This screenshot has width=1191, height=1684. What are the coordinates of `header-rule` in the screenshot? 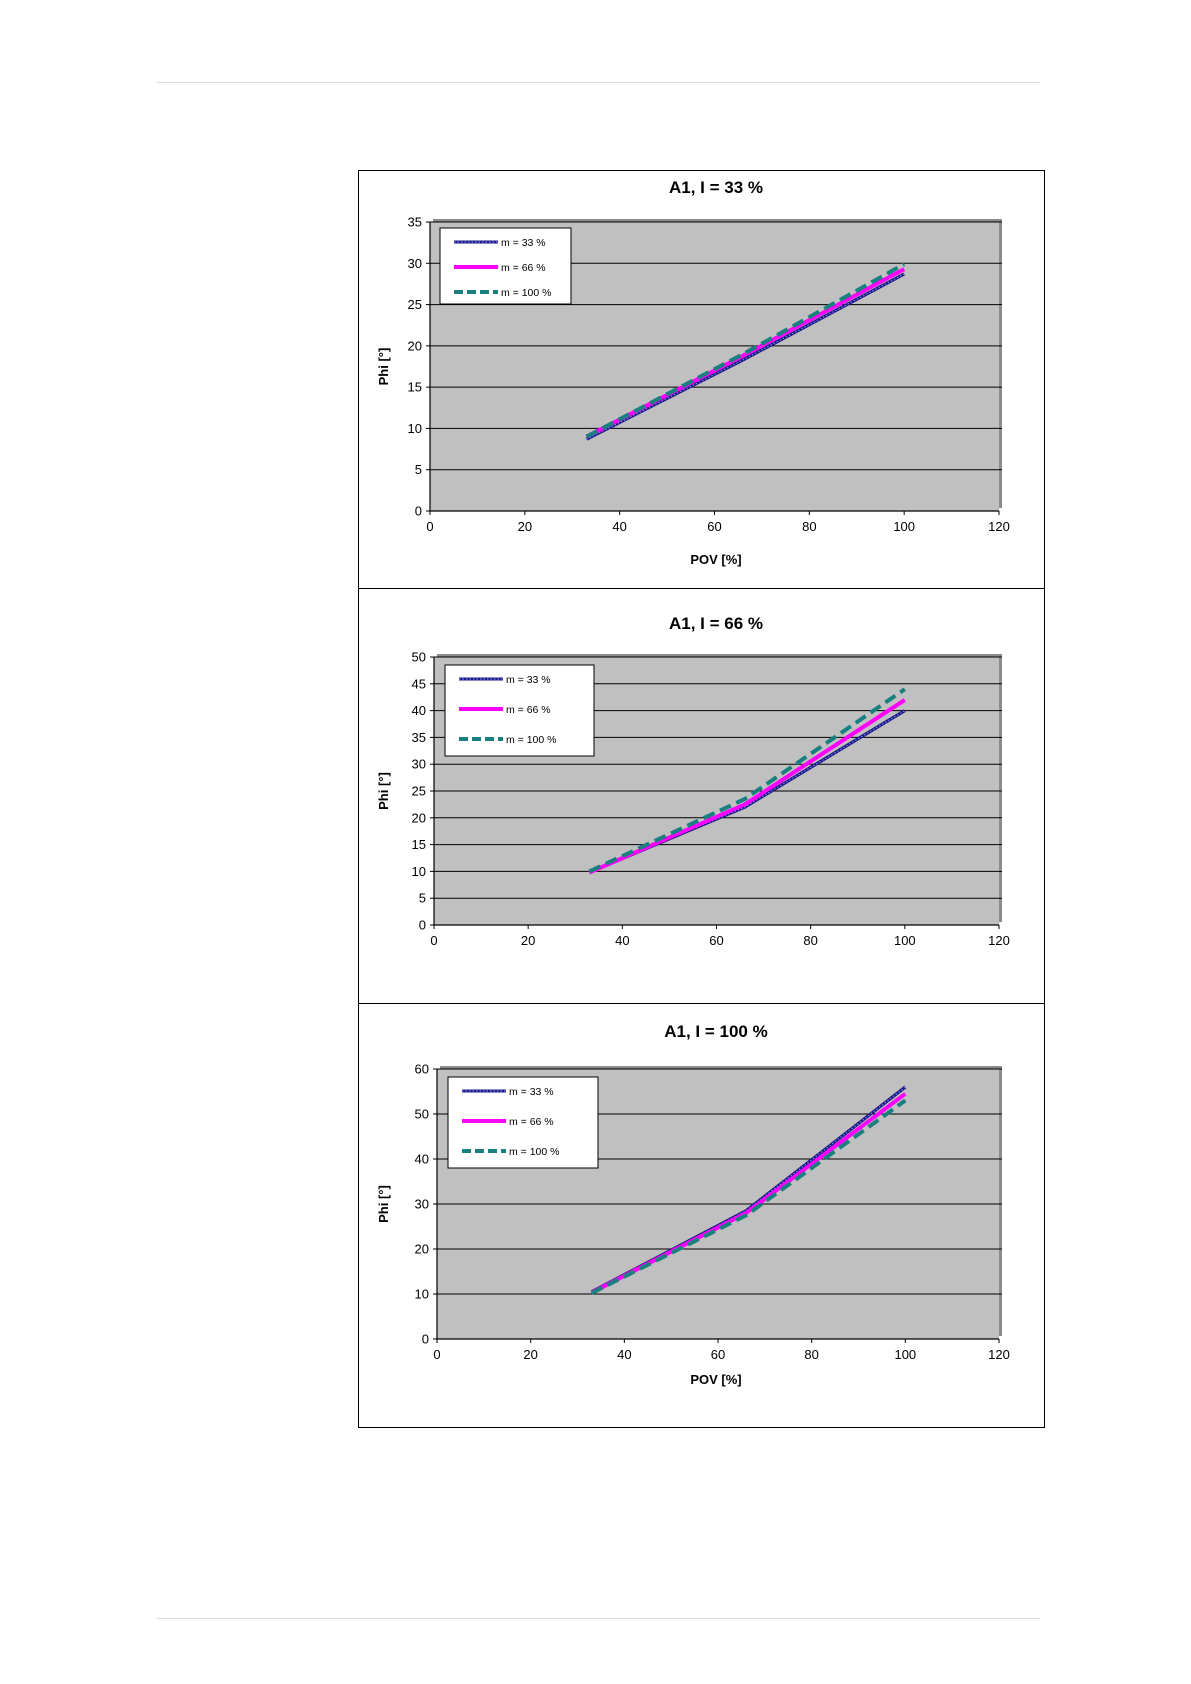 It's located at (598, 82).